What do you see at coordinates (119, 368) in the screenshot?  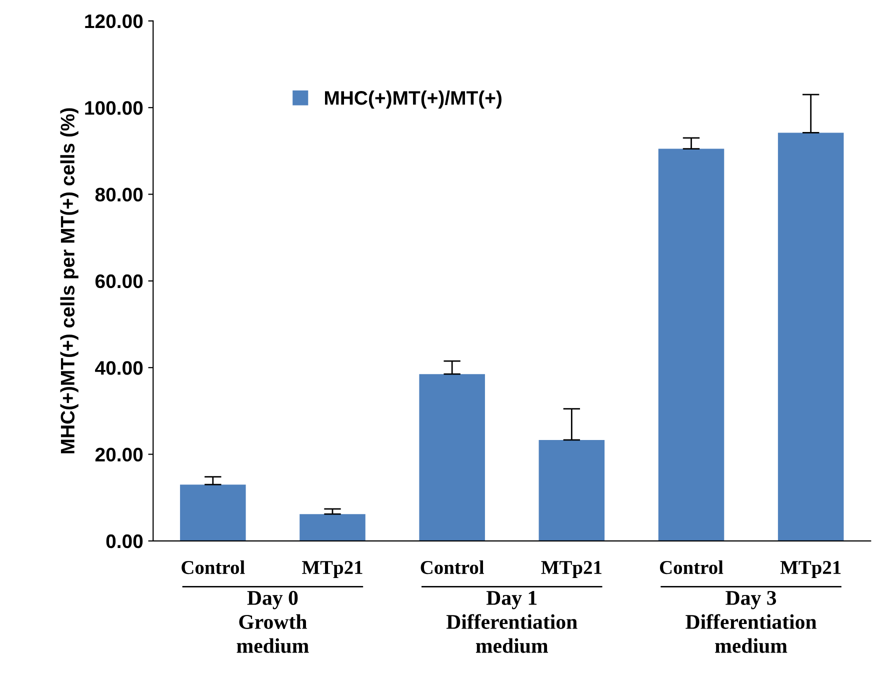 I see `y-tick-label: 40.00` at bounding box center [119, 368].